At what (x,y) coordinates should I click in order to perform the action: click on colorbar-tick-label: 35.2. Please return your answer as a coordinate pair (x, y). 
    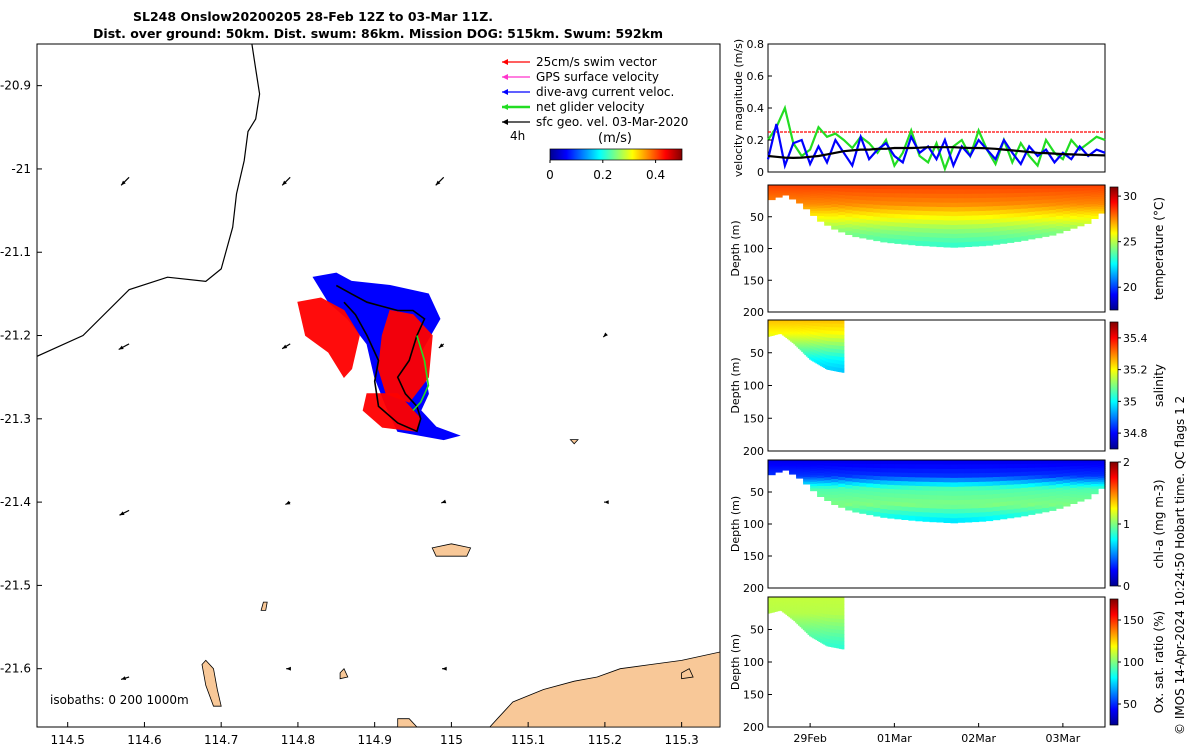
    Looking at the image, I should click on (1135, 370).